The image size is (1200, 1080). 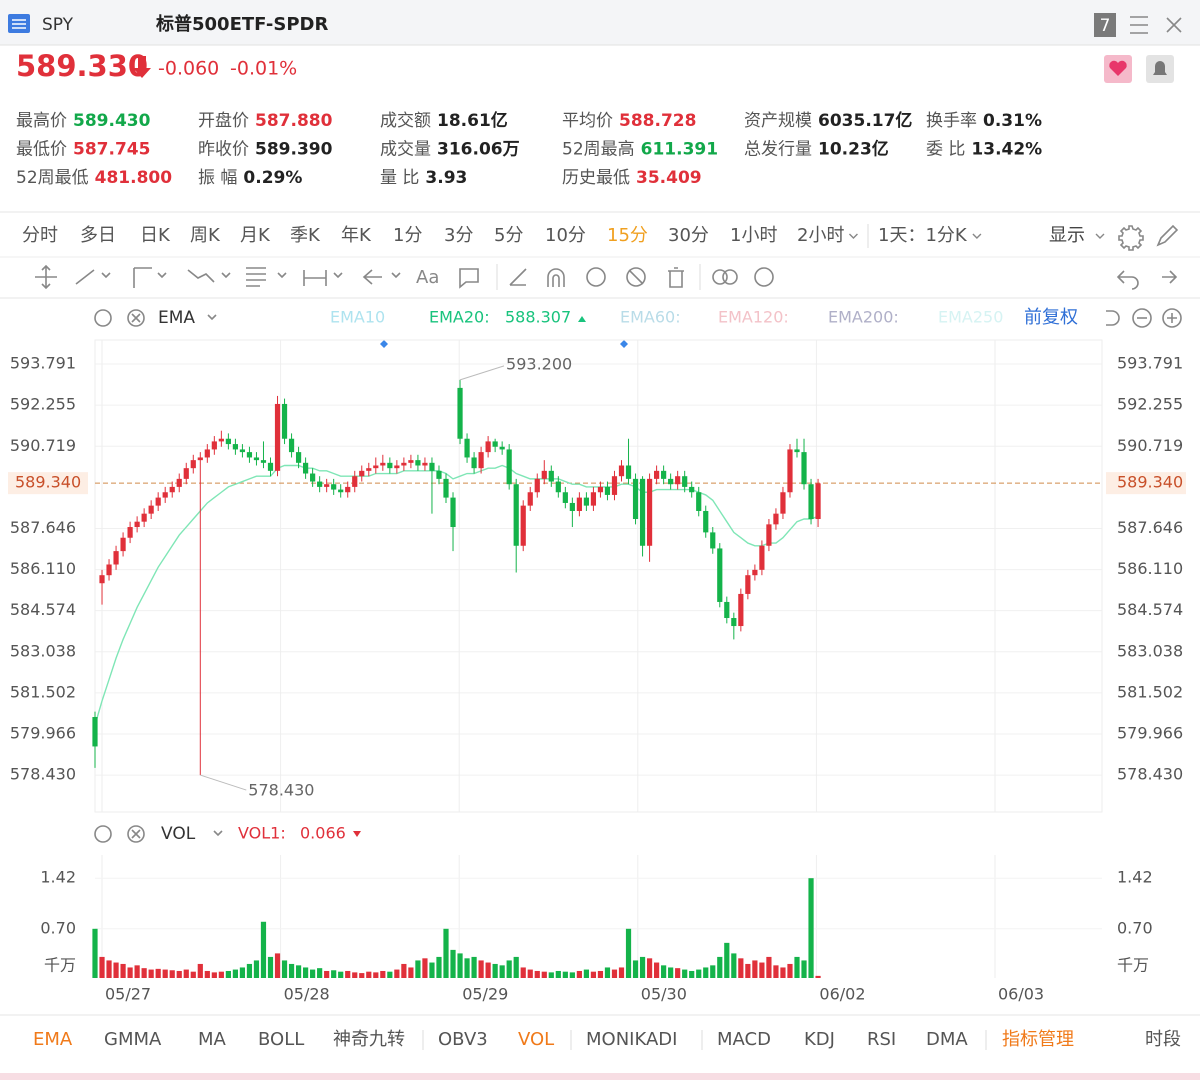 What do you see at coordinates (53, 1039) in the screenshot?
I see `indicator-tab: EMA` at bounding box center [53, 1039].